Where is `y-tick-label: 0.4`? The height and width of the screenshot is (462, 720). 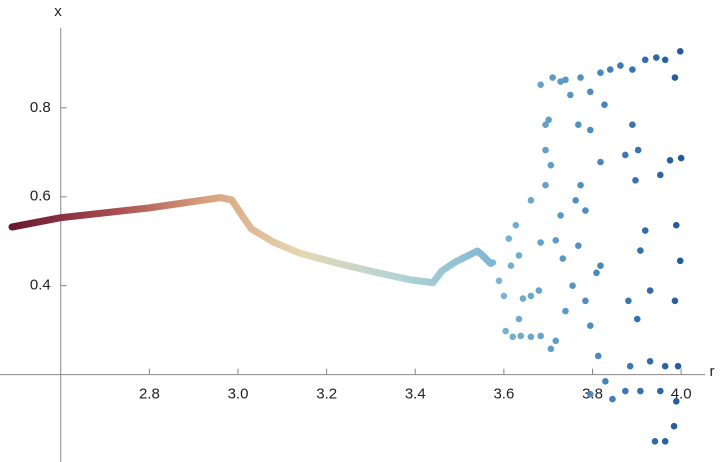
y-tick-label: 0.4 is located at coordinates (40, 285).